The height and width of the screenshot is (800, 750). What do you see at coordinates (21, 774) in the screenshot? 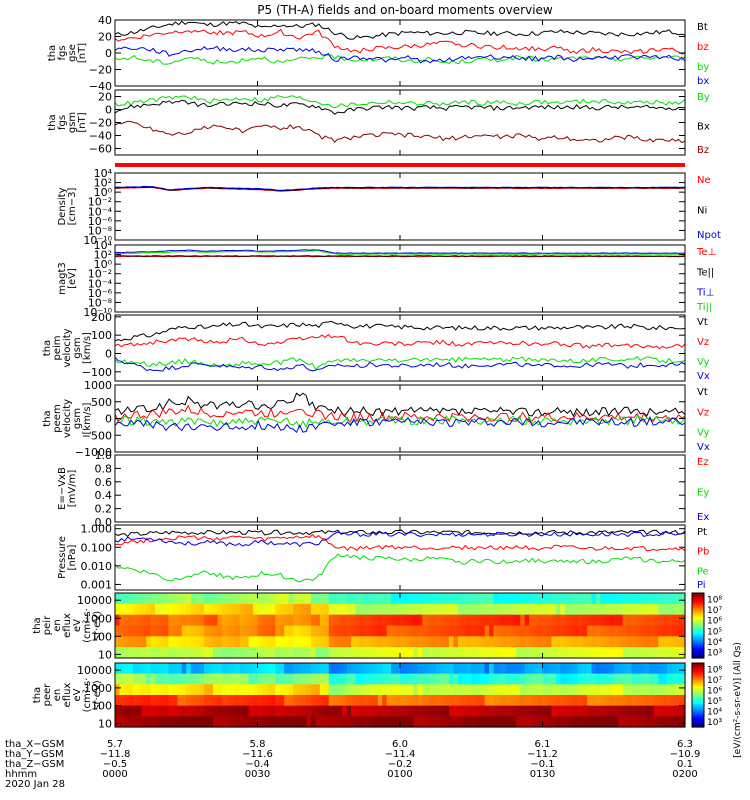
I see `ephemeris-row-label: hhmm` at bounding box center [21, 774].